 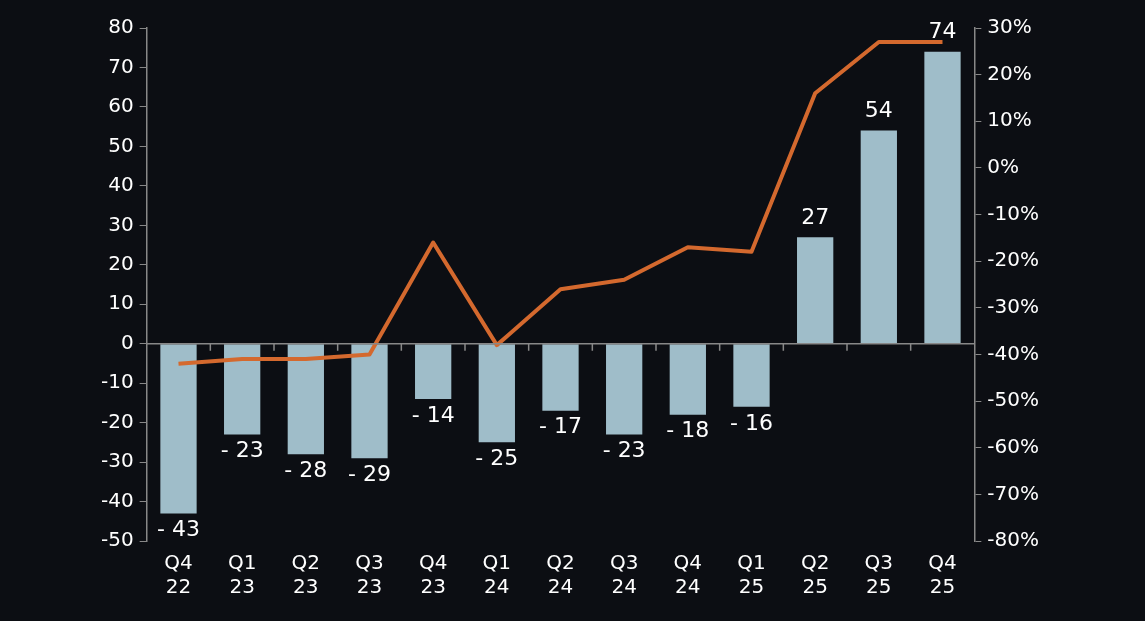 What do you see at coordinates (751, 422) in the screenshot?
I see `data-label: - 16` at bounding box center [751, 422].